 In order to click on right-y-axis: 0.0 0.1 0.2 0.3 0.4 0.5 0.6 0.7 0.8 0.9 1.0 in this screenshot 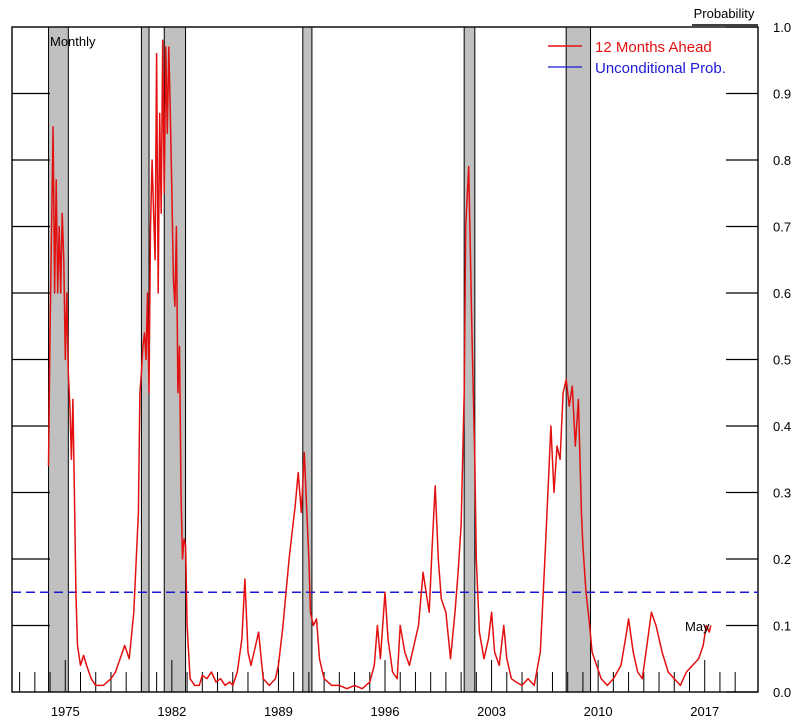, I will do `click(758, 360)`.